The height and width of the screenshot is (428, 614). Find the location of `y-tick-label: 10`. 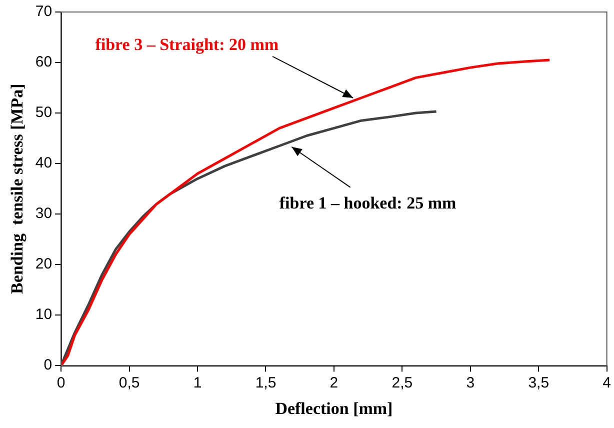

y-tick-label: 10 is located at coordinates (43, 315).